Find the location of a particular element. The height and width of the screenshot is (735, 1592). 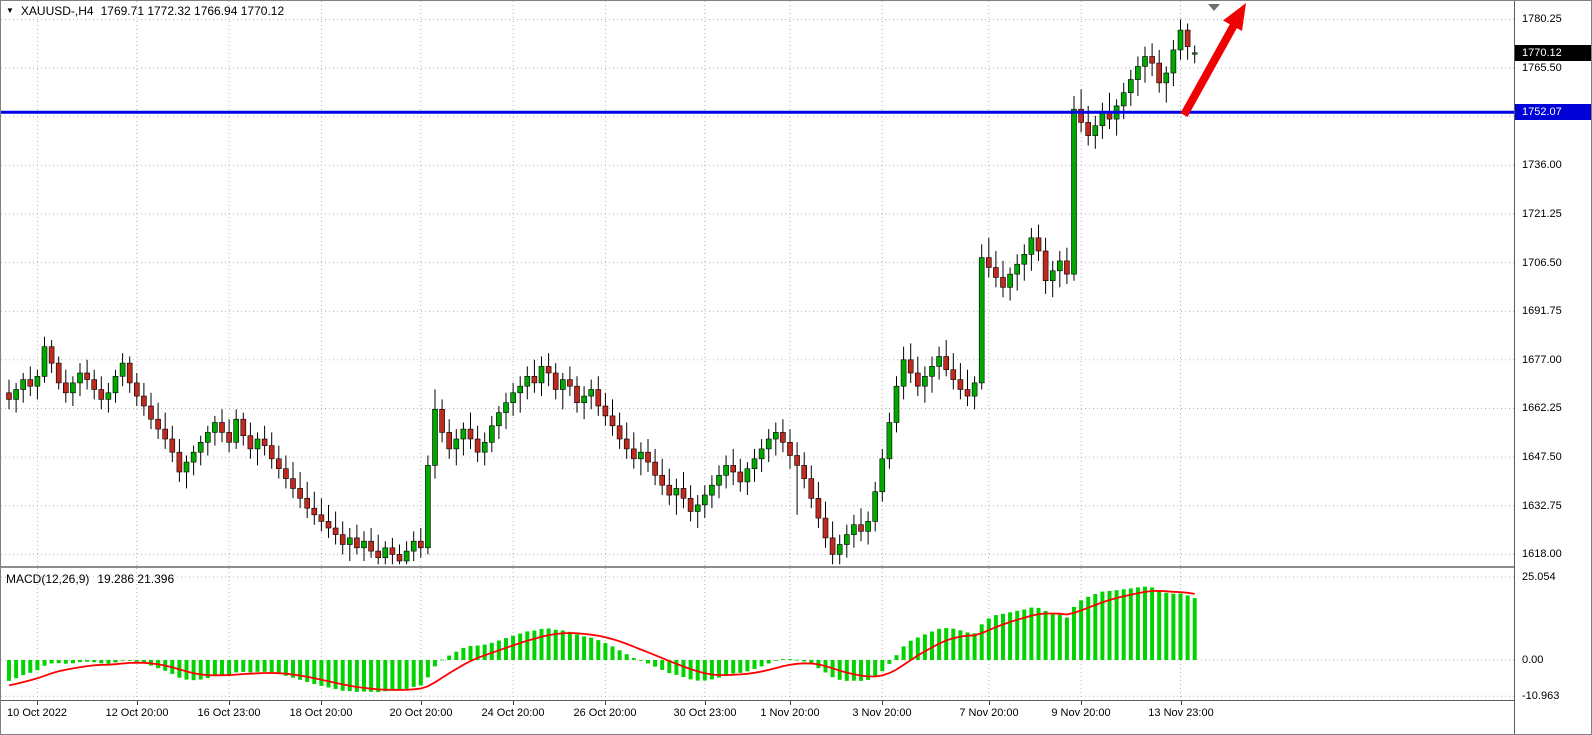

price-tick-label: 1632.75 is located at coordinates (1542, 506).